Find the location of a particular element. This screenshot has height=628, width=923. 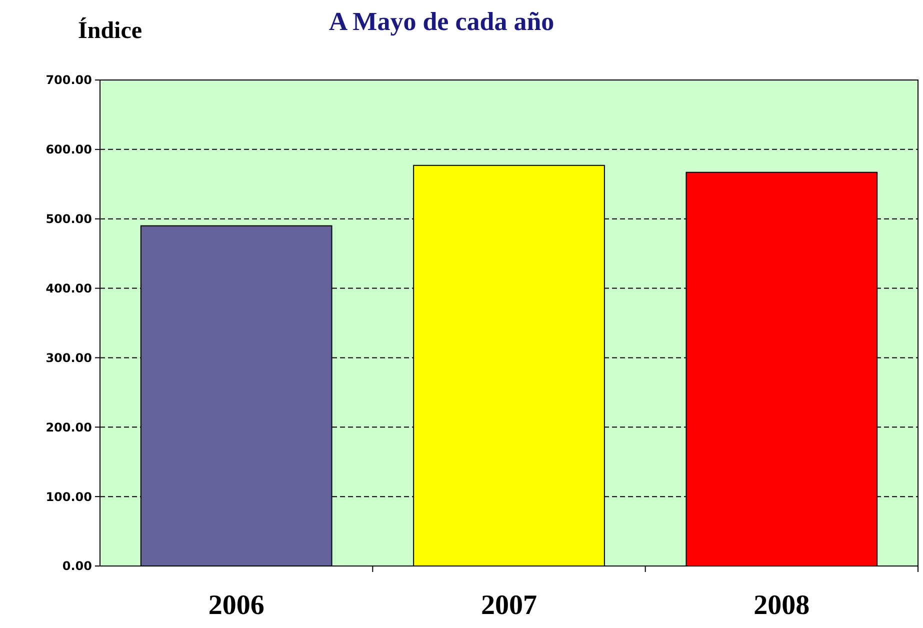

y-tick-label: 700.00 is located at coordinates (69, 80).